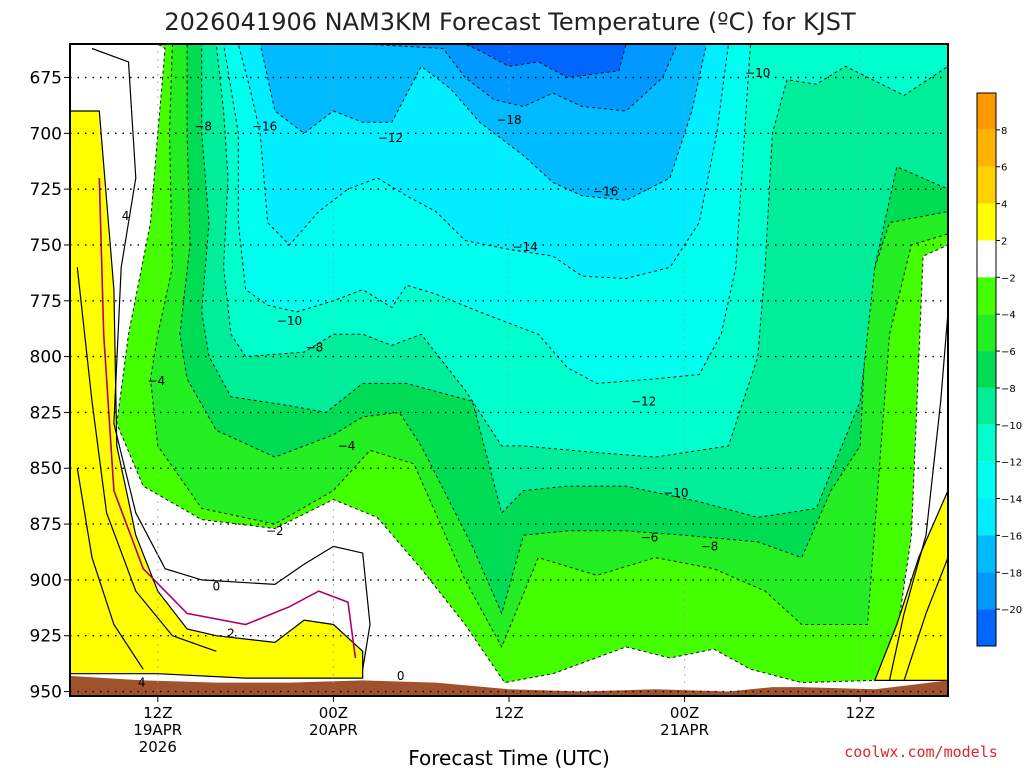 The width and height of the screenshot is (1024, 768). Describe the element at coordinates (46, 637) in the screenshot. I see `y-tick-label: 925` at that location.